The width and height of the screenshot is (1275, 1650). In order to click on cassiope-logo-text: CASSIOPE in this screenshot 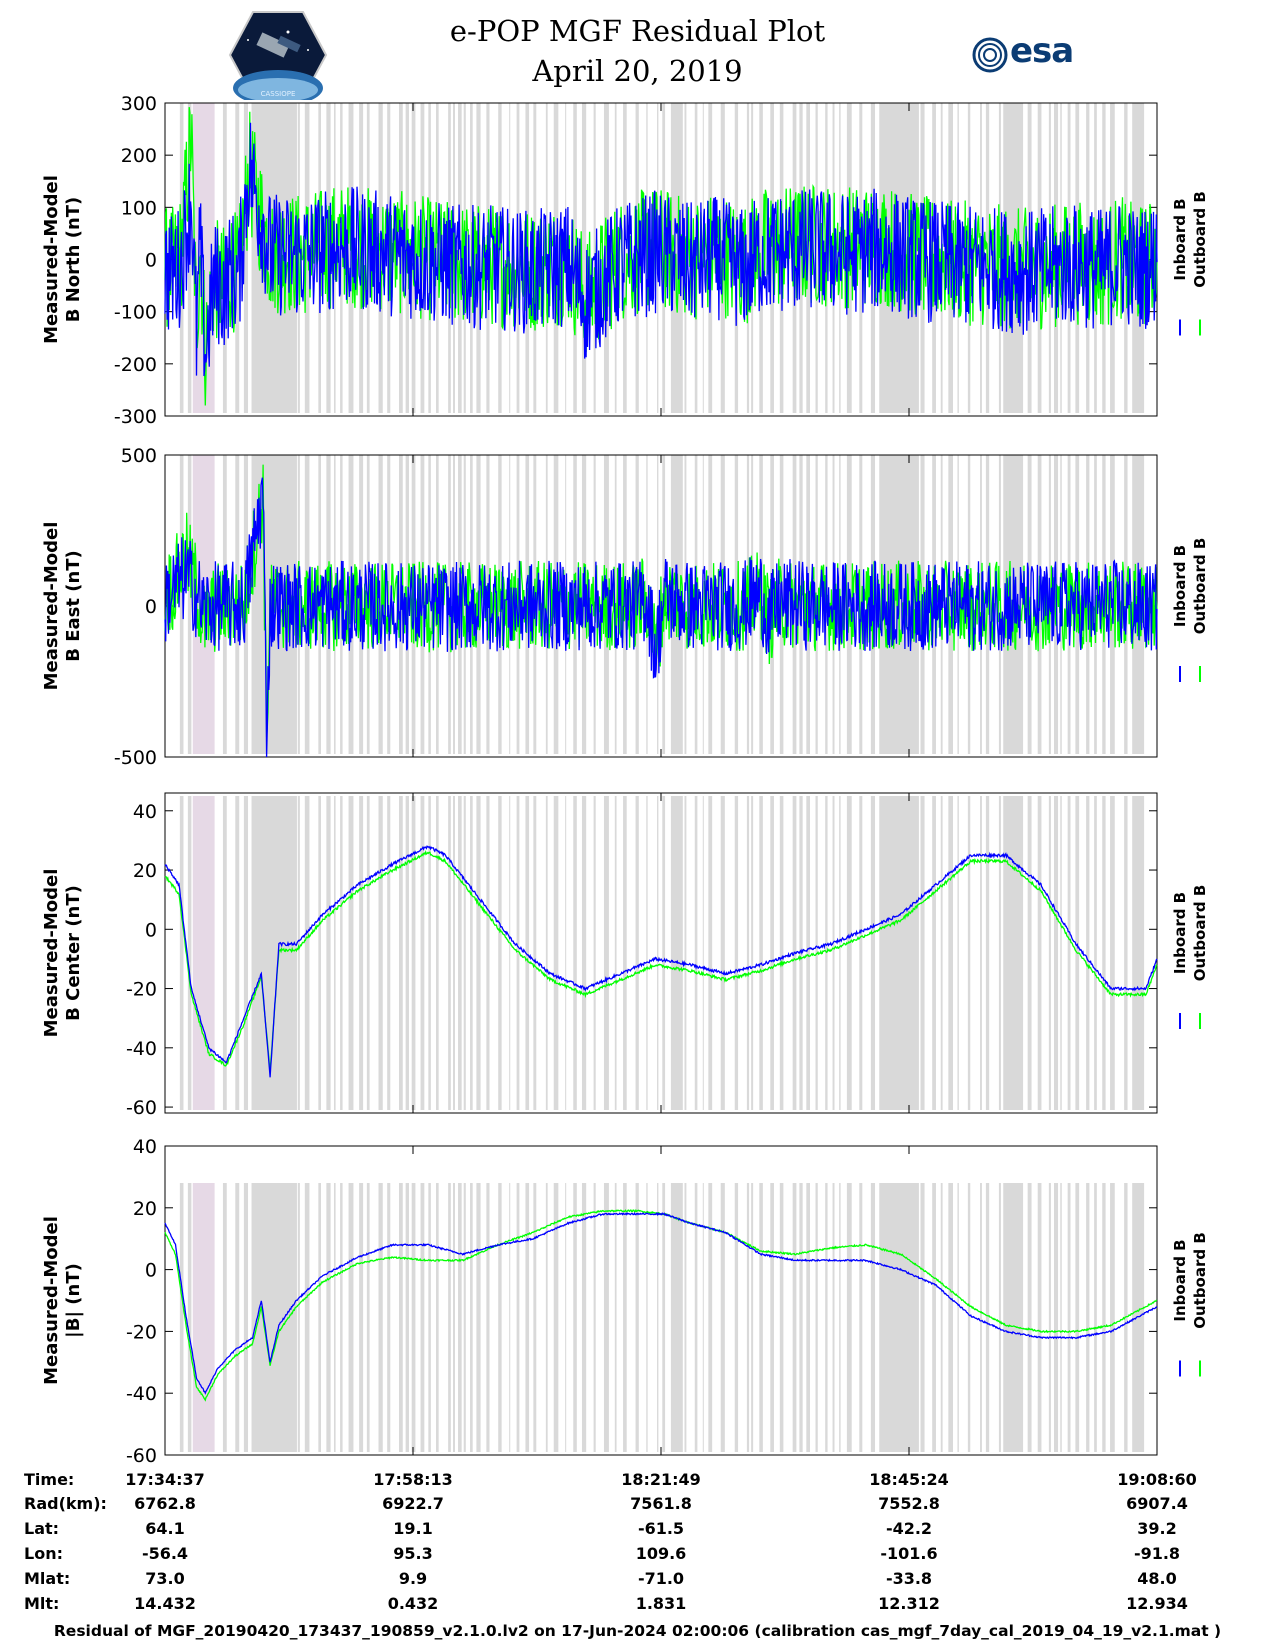, I will do `click(278, 94)`.